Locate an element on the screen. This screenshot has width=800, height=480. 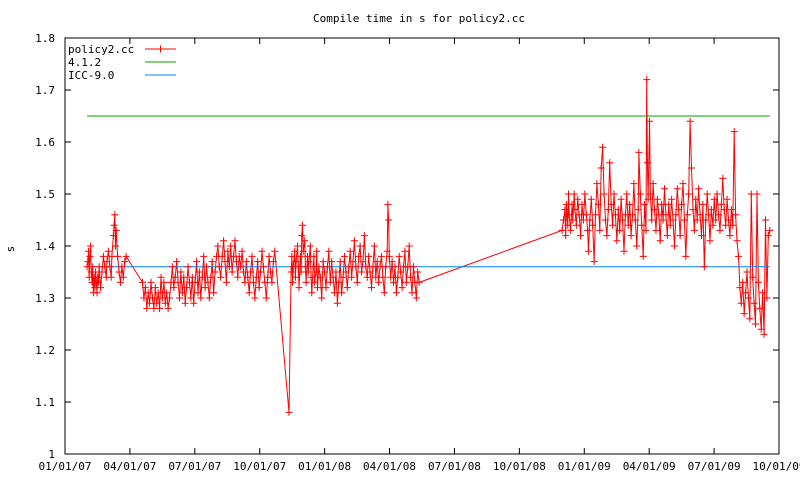
x-tick-label: 07/01/08 is located at coordinates (454, 466).